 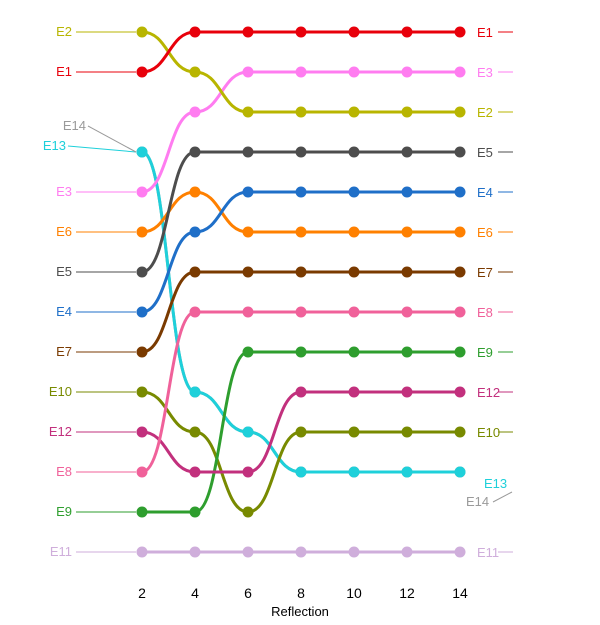 I want to click on right-label-e14: E14, so click(x=477, y=501).